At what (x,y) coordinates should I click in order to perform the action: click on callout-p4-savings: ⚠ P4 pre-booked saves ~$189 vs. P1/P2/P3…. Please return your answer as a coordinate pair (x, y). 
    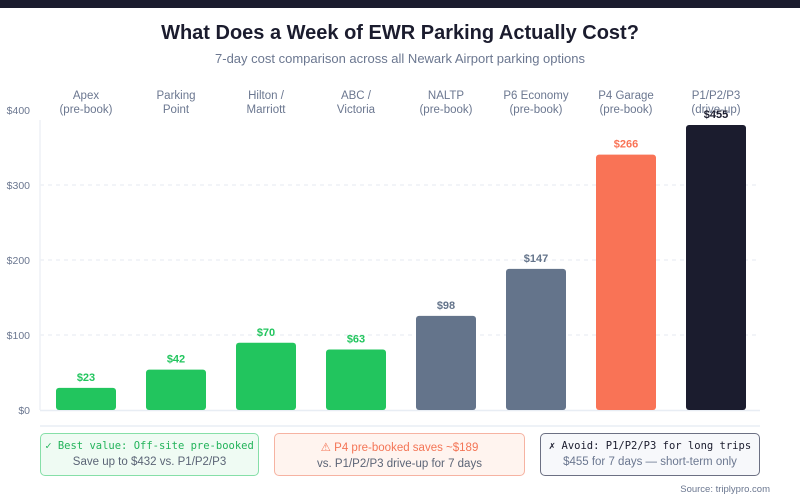
    Looking at the image, I should click on (399, 454).